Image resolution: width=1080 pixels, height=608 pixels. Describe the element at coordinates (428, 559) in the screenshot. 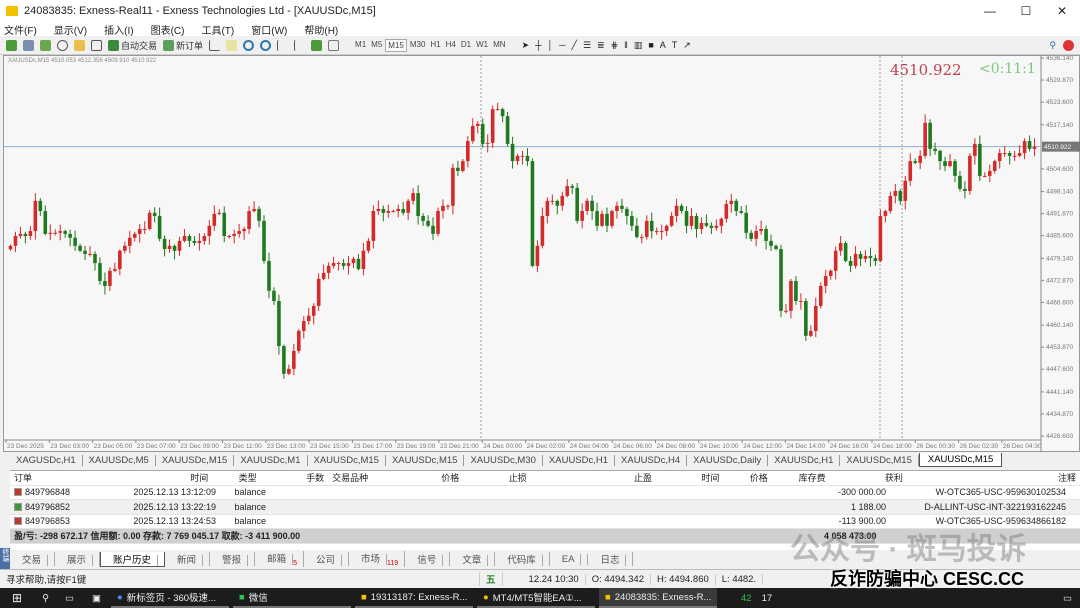

I see `terminal-tab: 信号` at that location.